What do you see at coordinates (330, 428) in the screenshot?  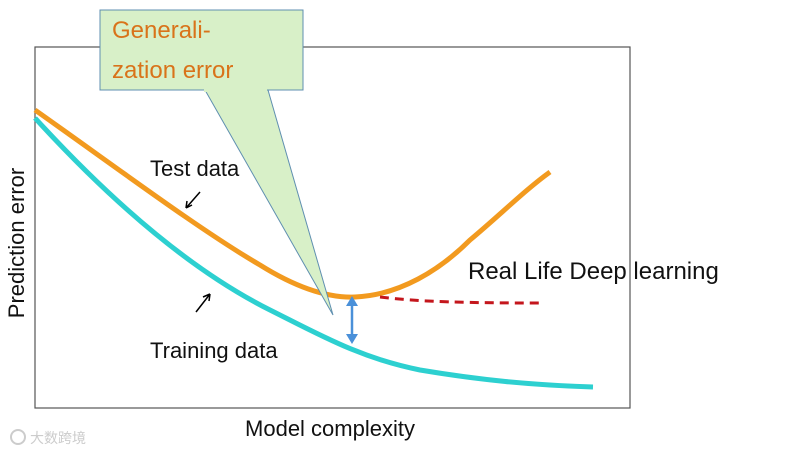 I see `x-axis-label: Model complexity` at bounding box center [330, 428].